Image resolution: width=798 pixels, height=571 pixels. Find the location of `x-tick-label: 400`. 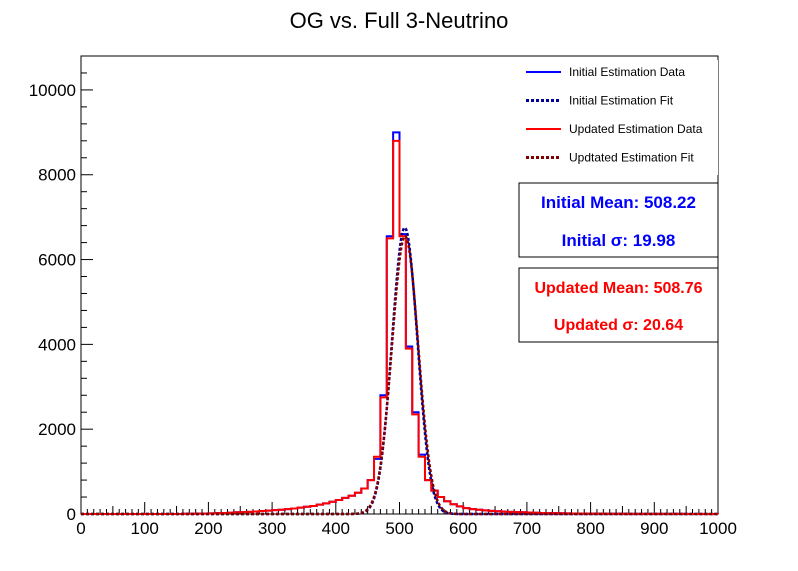

x-tick-label: 400 is located at coordinates (336, 528).